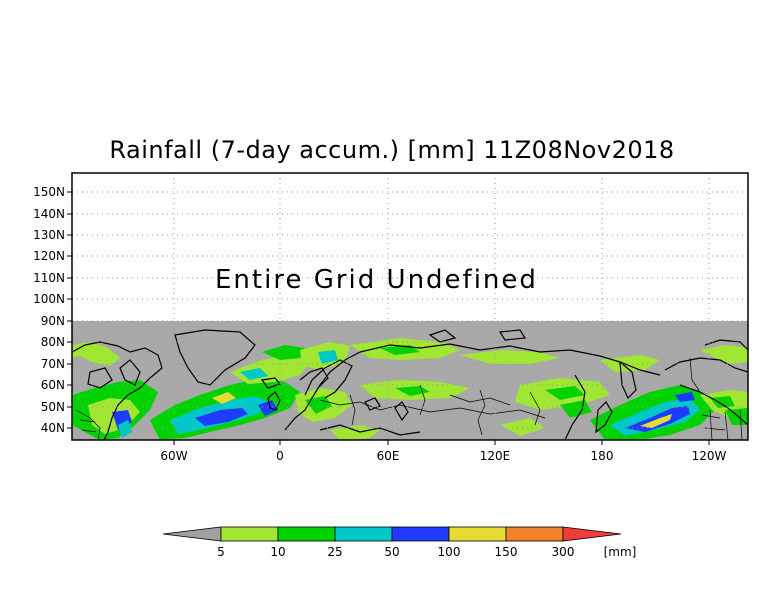  What do you see at coordinates (376, 280) in the screenshot?
I see `undefined-grid-message: Entire Grid Undefined` at bounding box center [376, 280].